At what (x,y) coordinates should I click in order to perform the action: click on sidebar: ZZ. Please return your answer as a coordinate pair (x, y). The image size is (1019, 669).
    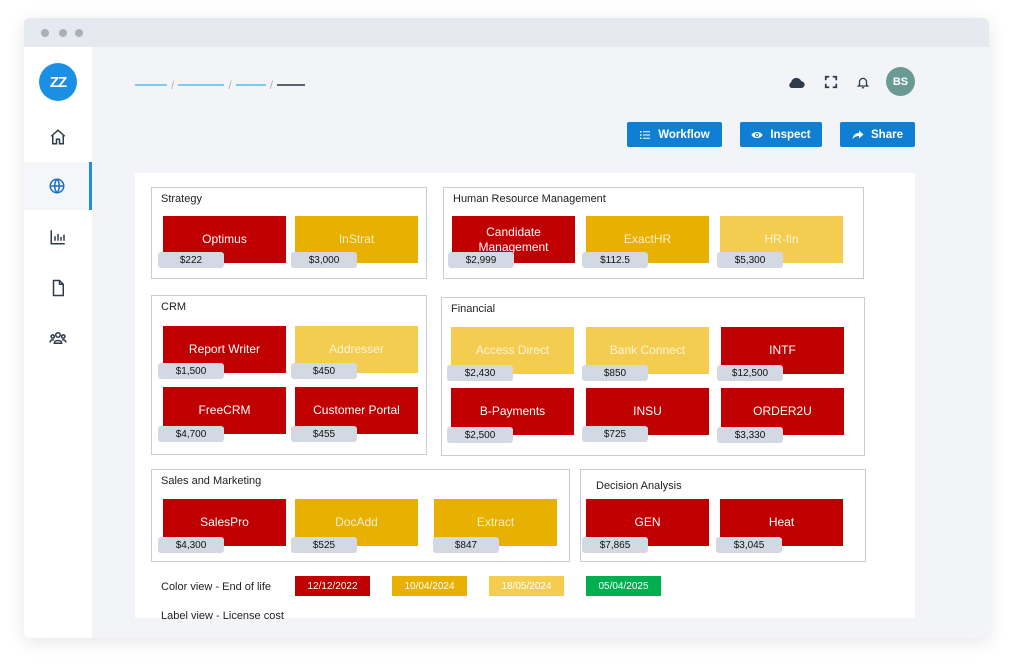
    Looking at the image, I should click on (58, 342).